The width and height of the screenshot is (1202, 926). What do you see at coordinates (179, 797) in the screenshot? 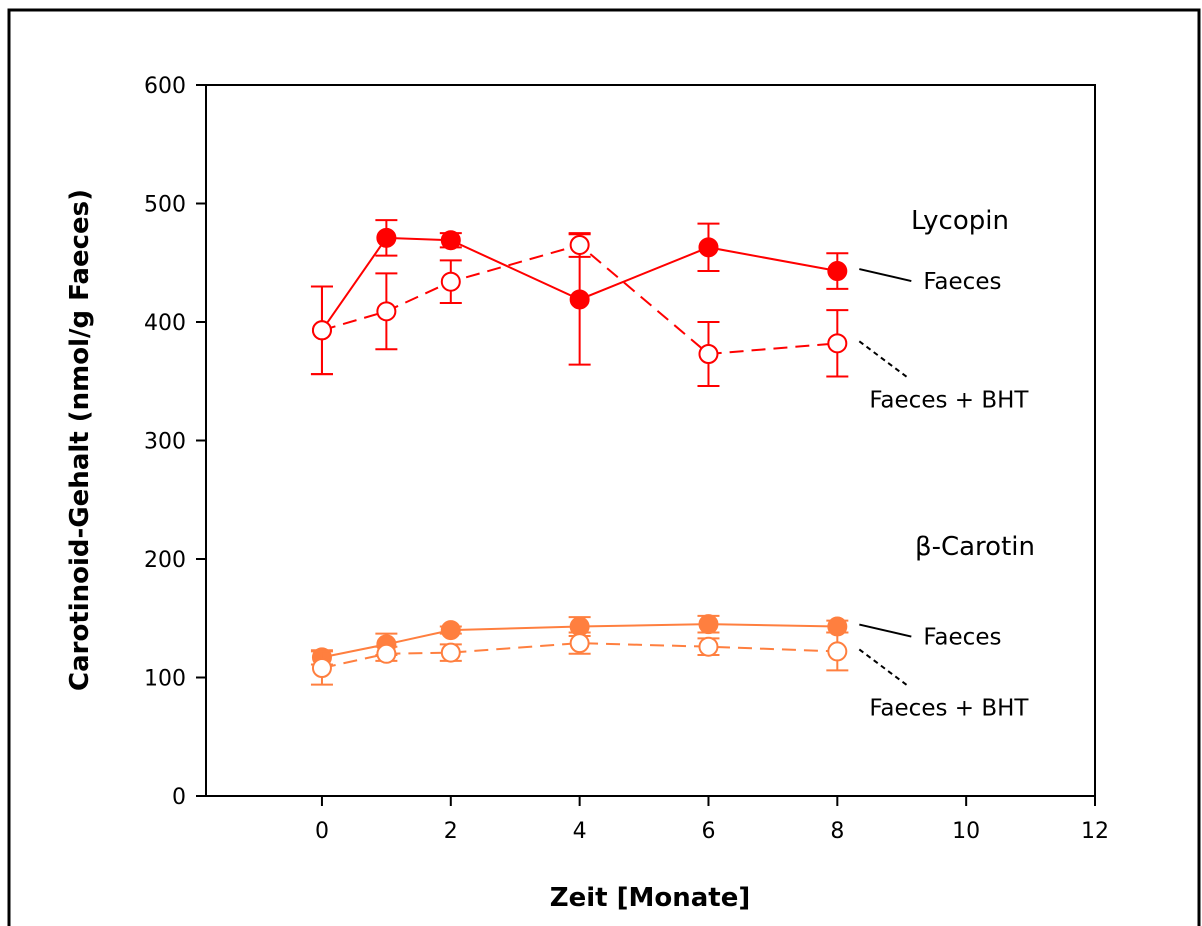
I see `y-tick-label: 0` at bounding box center [179, 797].